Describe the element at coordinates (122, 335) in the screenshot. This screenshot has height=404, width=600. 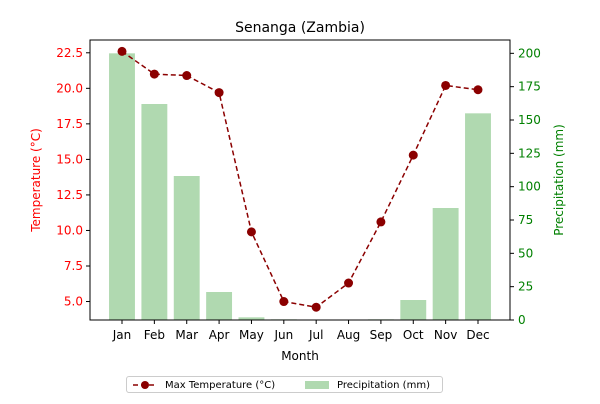
I see `x-tick-label: Jan` at that location.